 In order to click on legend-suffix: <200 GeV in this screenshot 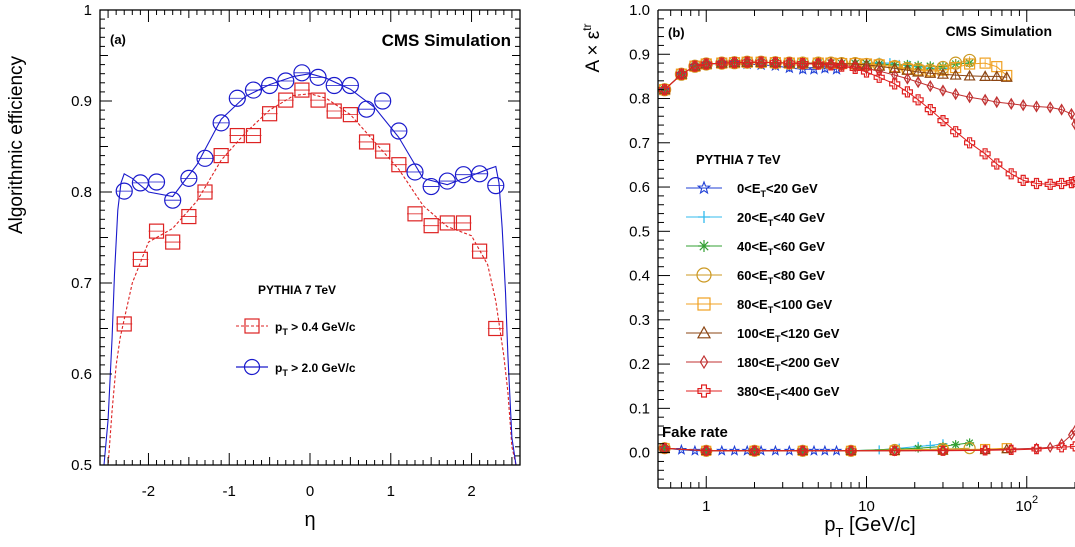, I will do `click(809, 362)`.